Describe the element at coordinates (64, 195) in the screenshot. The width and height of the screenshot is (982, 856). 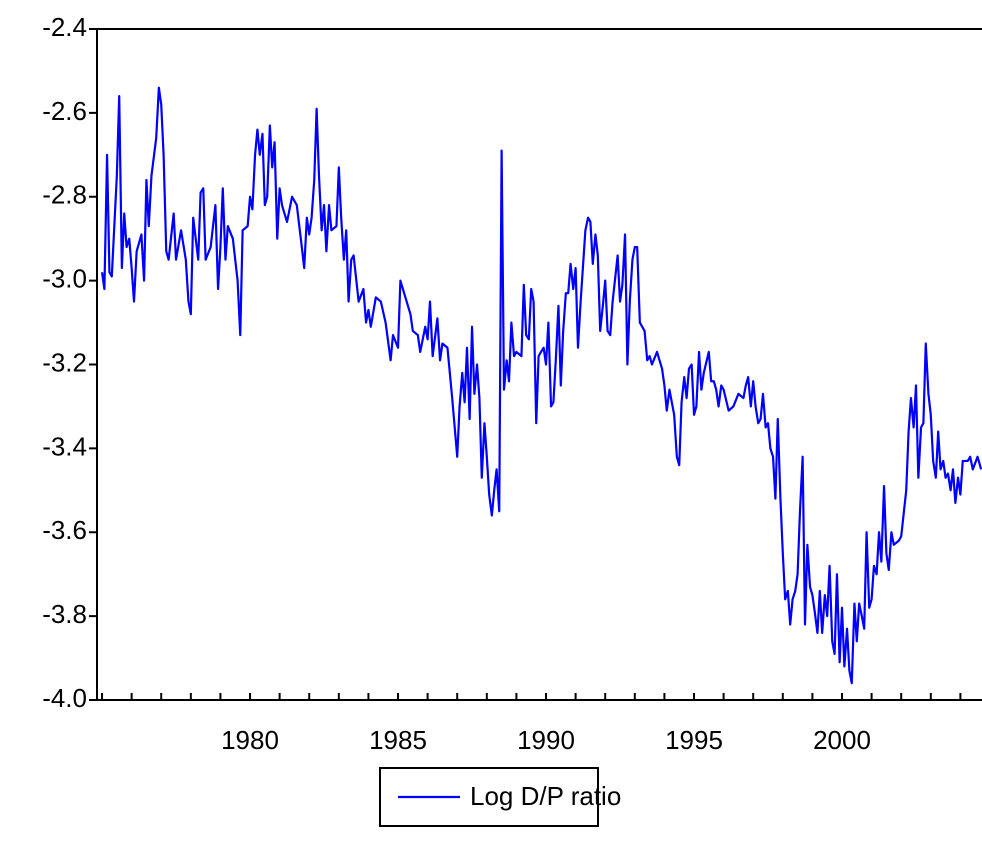
I see `y-tick-label: -2.8` at that location.